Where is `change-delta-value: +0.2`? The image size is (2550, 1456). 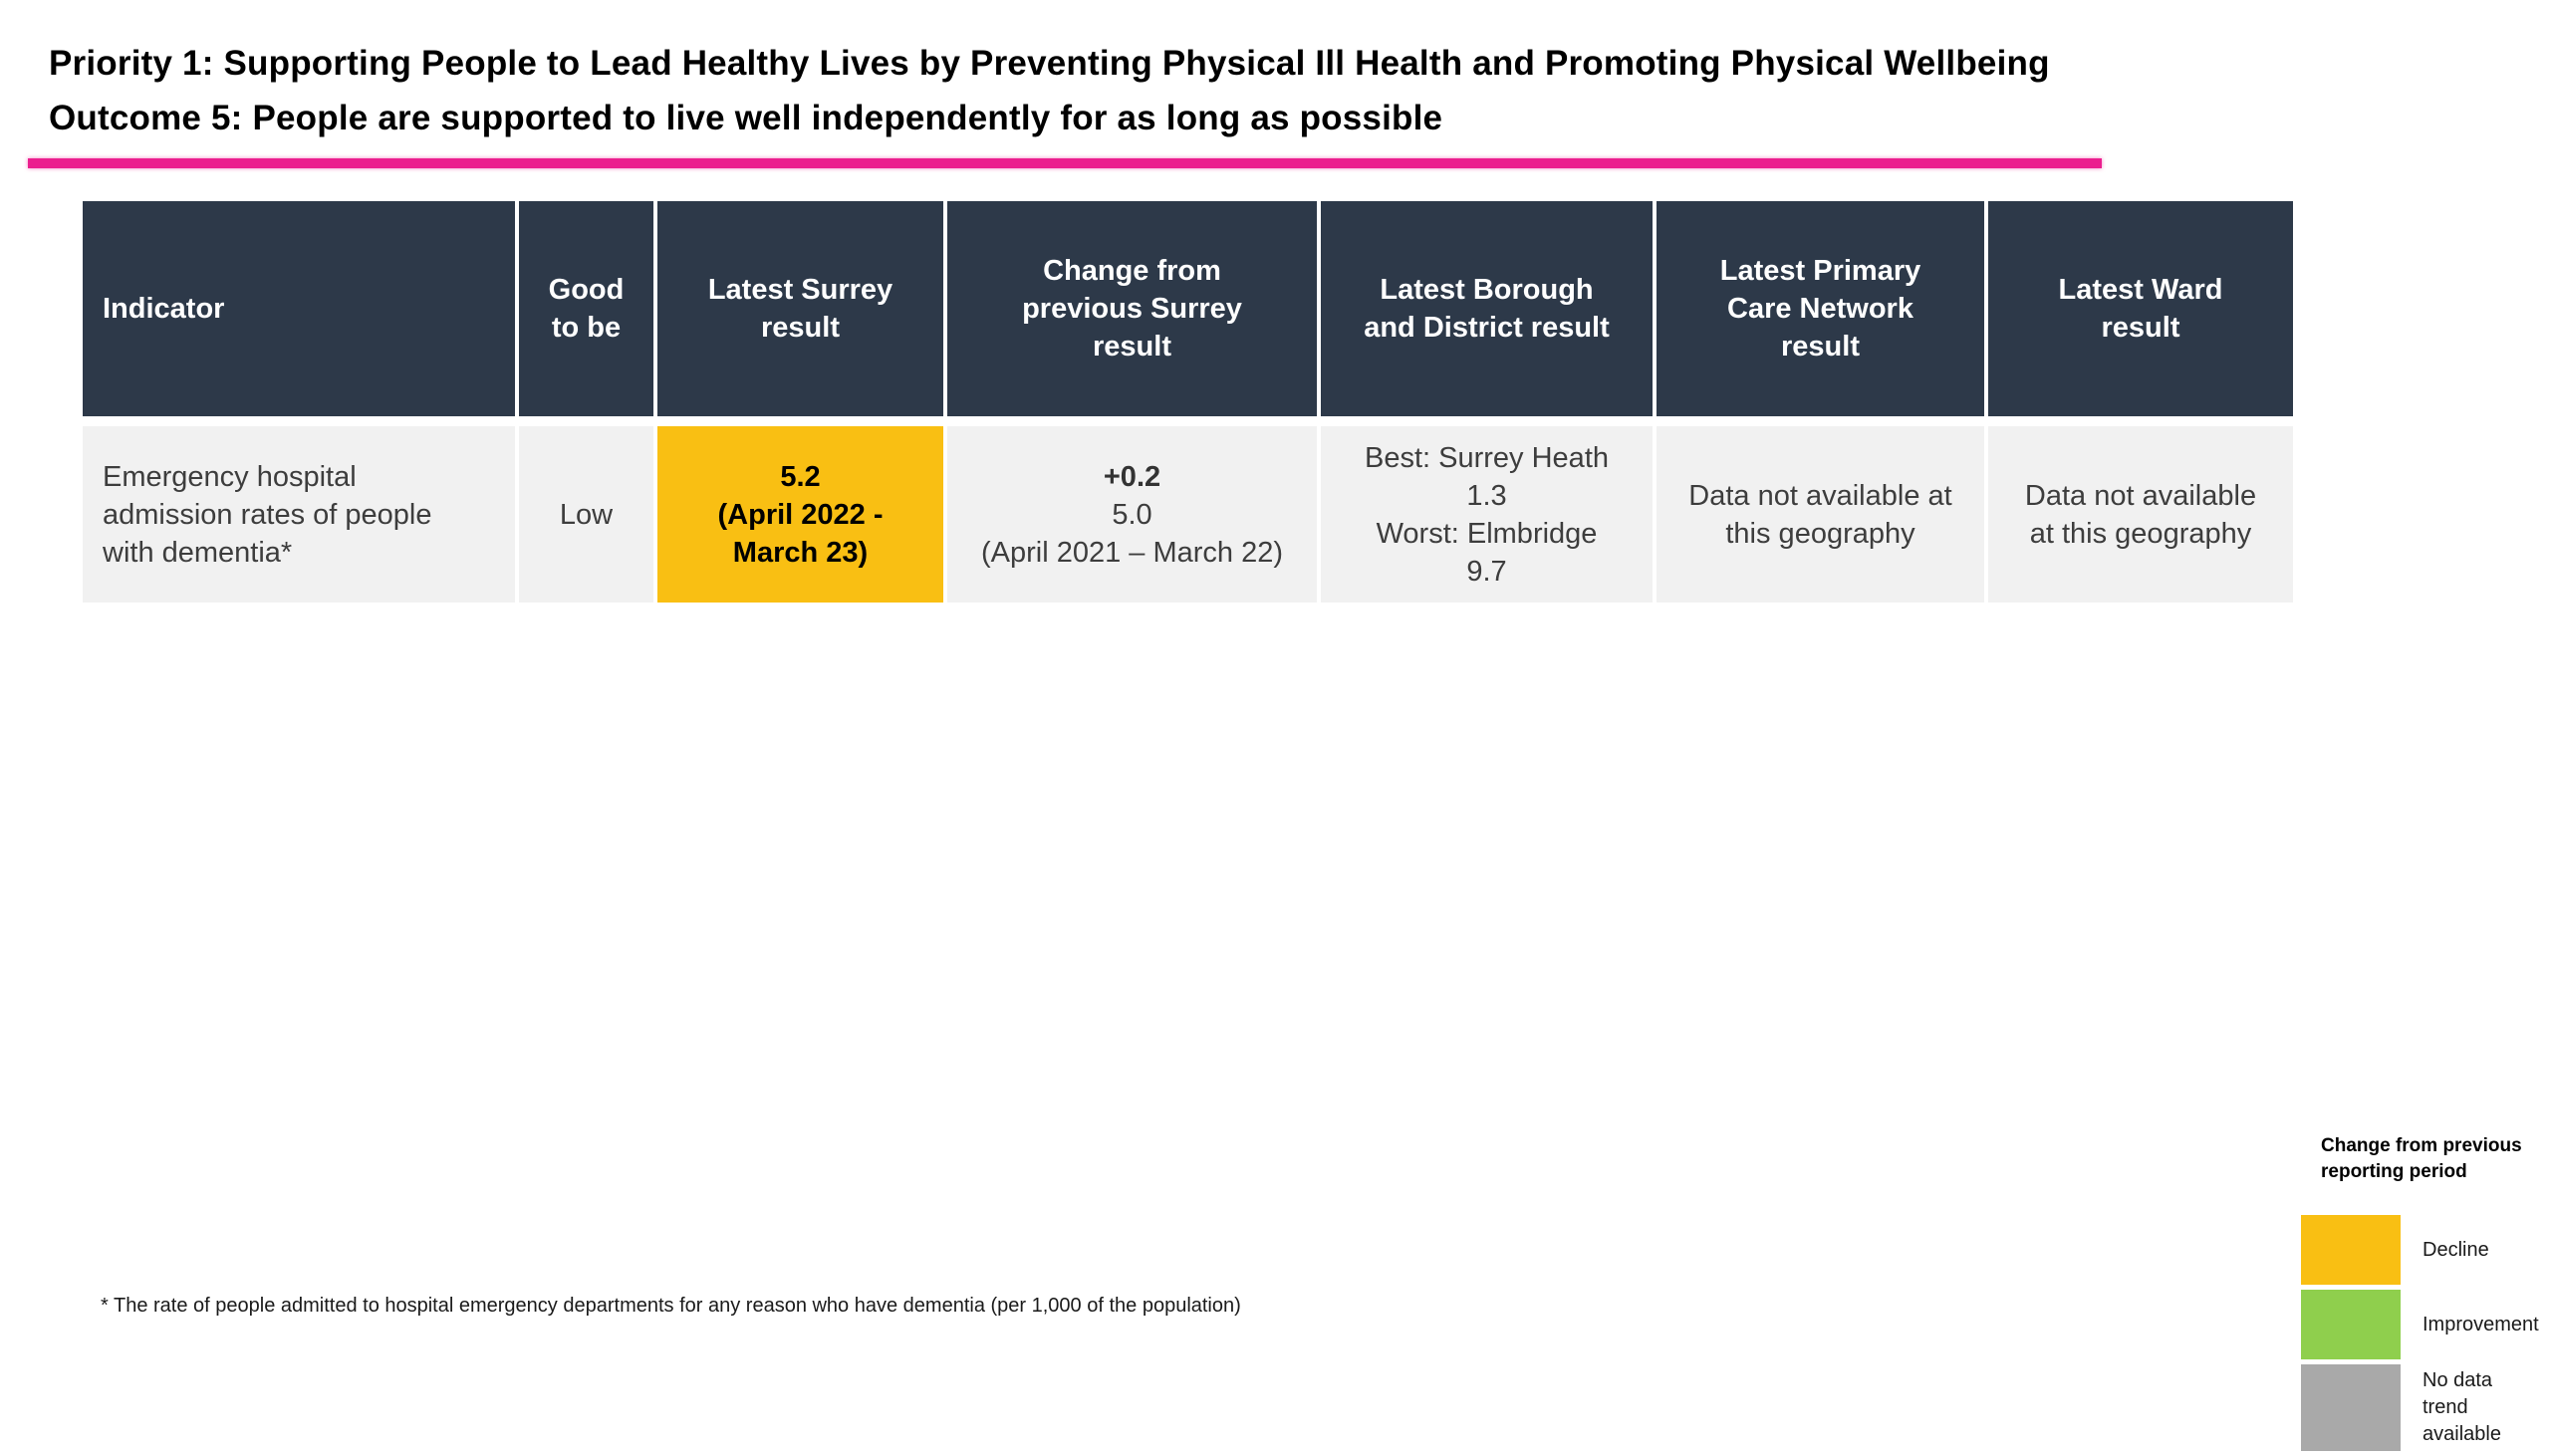
change-delta-value: +0.2 is located at coordinates (1132, 476).